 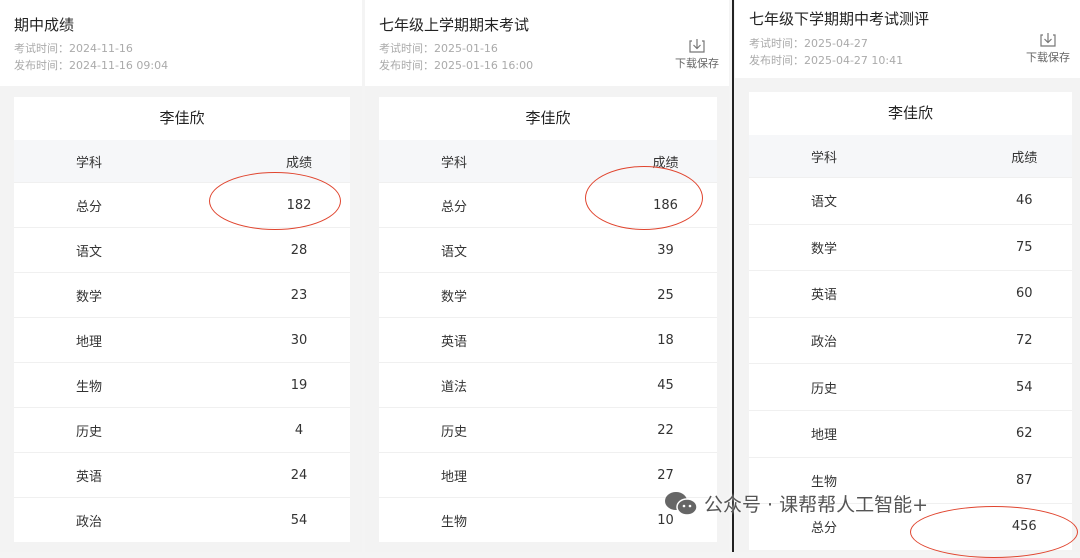 What do you see at coordinates (91, 65) in the screenshot?
I see `publish-time: 发布时间：2024-11-16 09:04` at bounding box center [91, 65].